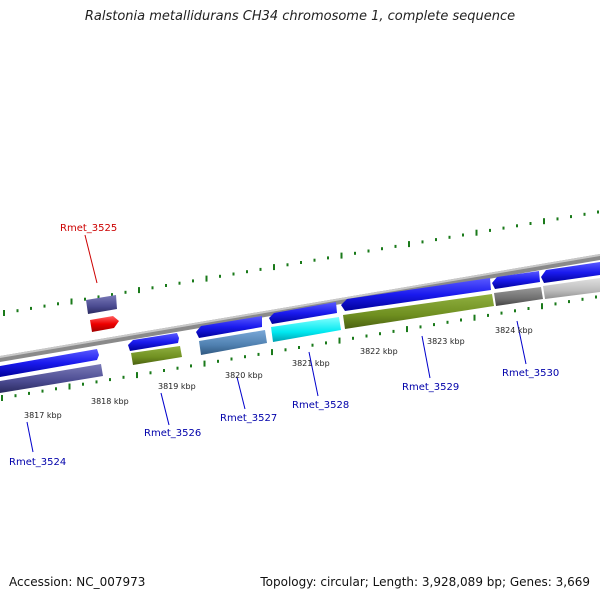 Image resolution: width=600 pixels, height=600 pixels. I want to click on gene-label-rmet-3529: Rmet_3529, so click(430, 387).